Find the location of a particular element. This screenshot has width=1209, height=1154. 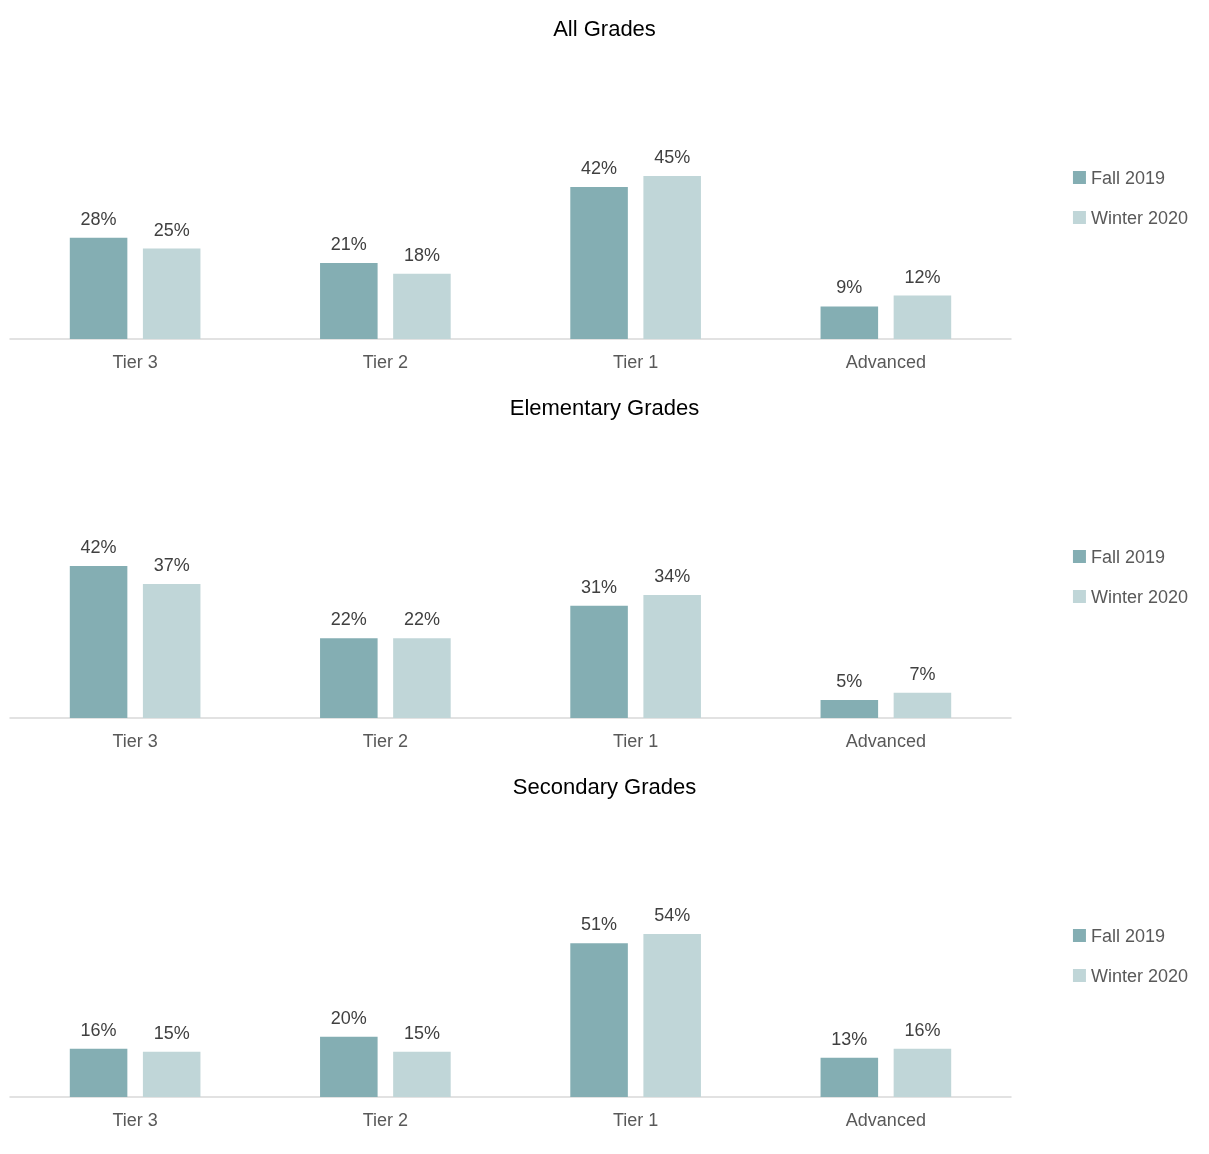

data-label: 54% is located at coordinates (672, 915).